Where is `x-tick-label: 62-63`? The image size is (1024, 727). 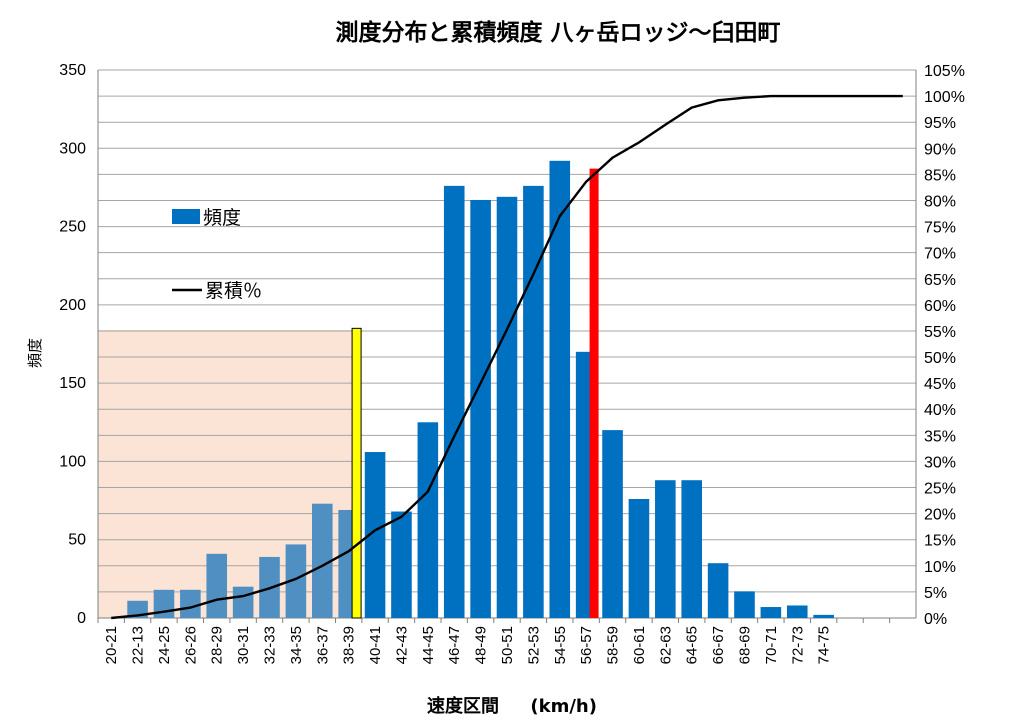 x-tick-label: 62-63 is located at coordinates (665, 645).